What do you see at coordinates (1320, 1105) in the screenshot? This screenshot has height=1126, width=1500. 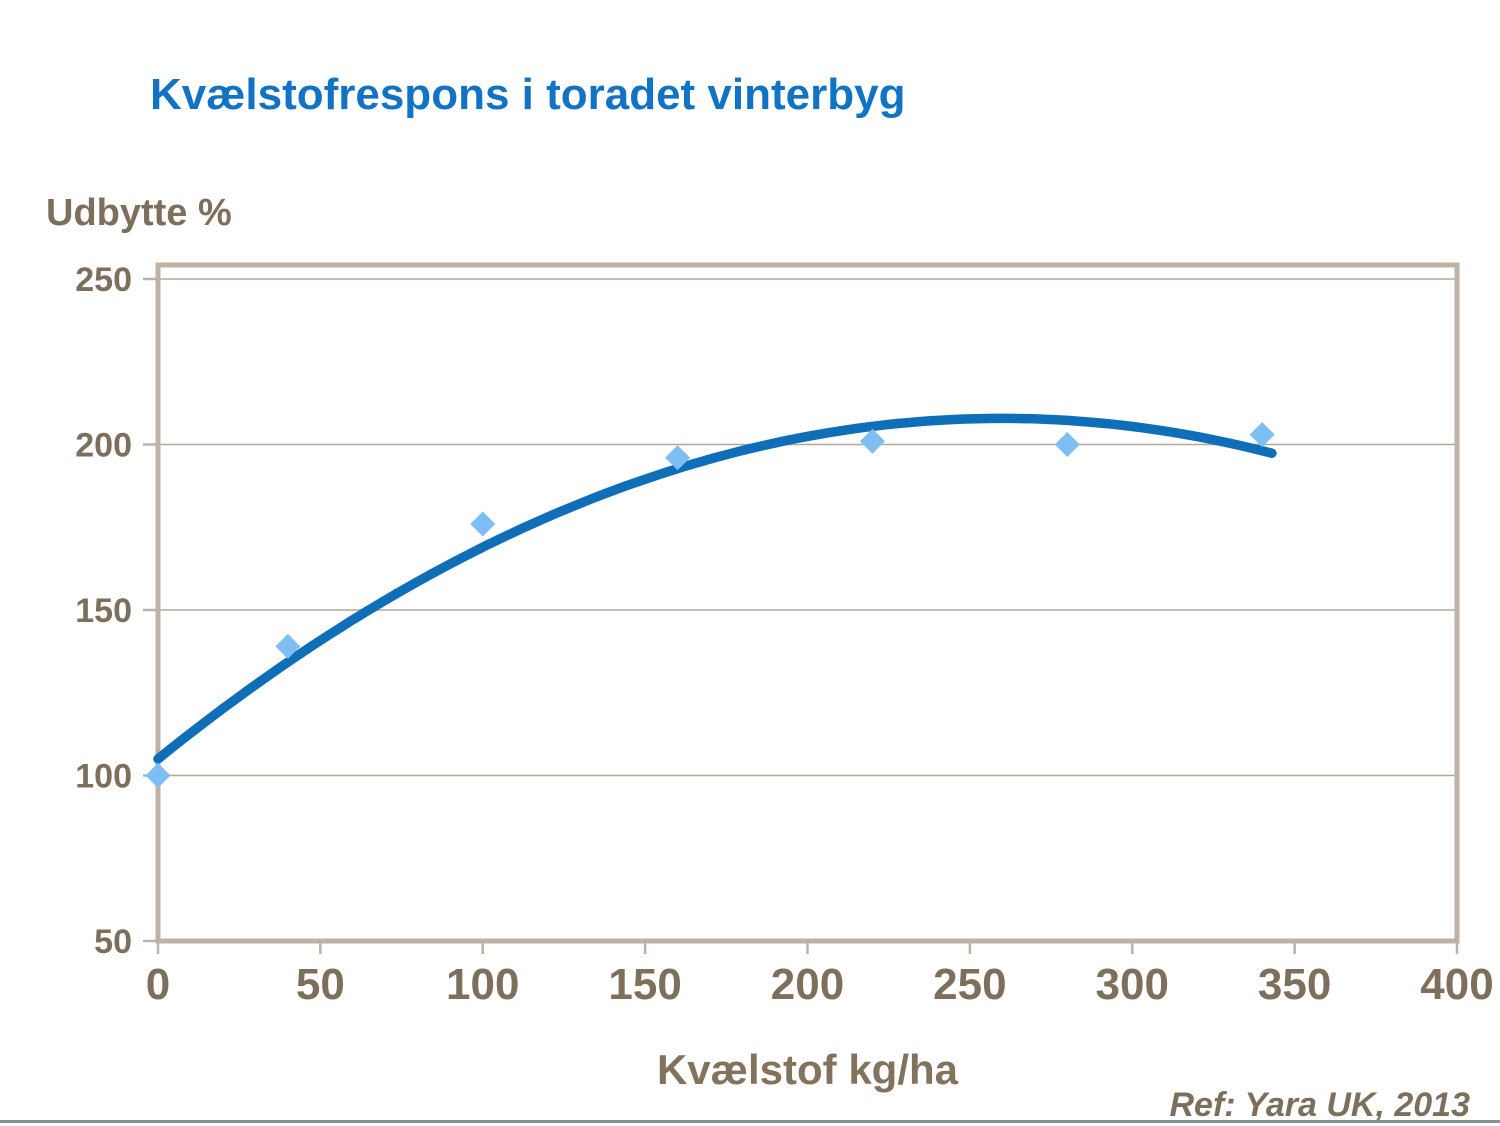 I see `reference-note: Ref: Yara UK, 2013` at bounding box center [1320, 1105].